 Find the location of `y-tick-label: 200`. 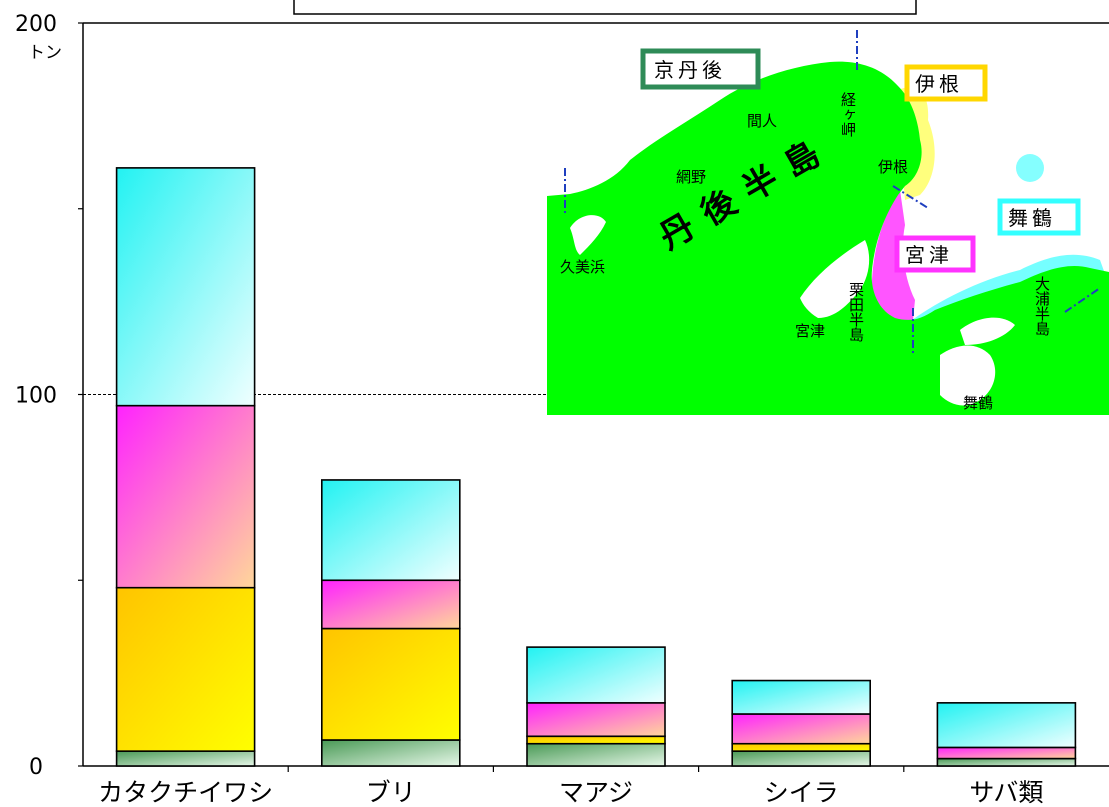

y-tick-label: 200 is located at coordinates (36, 24).